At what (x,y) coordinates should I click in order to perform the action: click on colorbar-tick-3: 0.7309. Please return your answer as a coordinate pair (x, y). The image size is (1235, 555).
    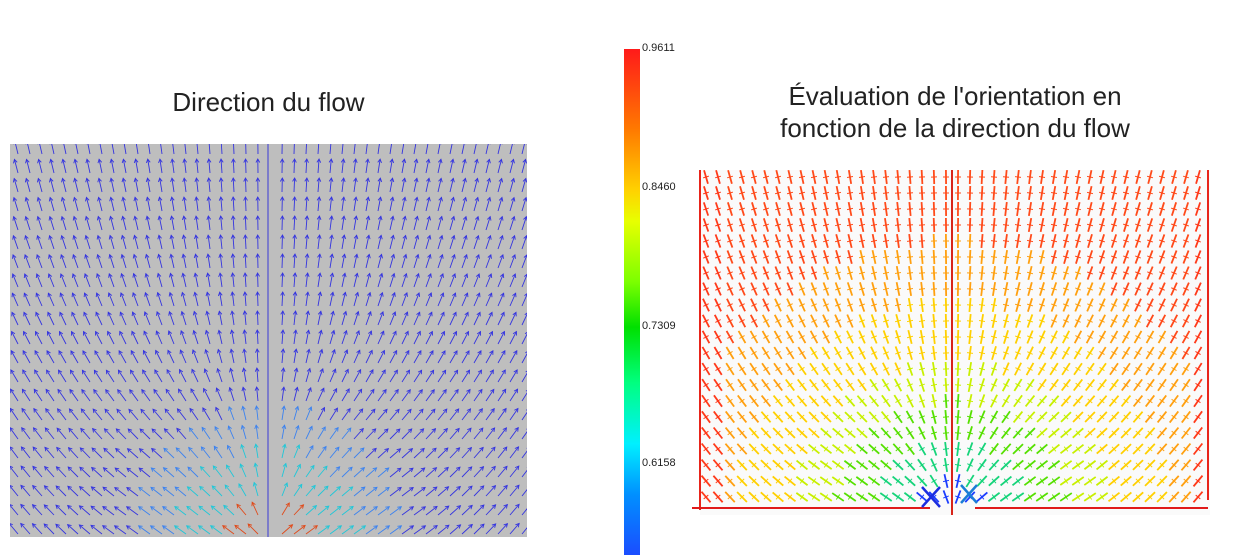
    Looking at the image, I should click on (659, 326).